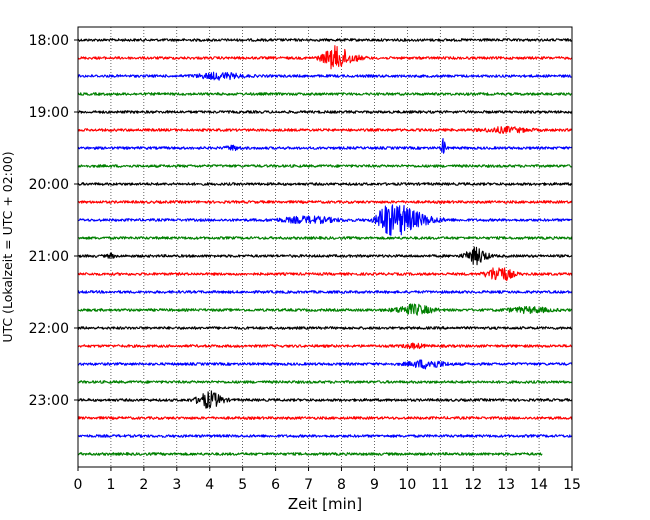 Image resolution: width=650 pixels, height=520 pixels. Describe the element at coordinates (325, 504) in the screenshot. I see `x-axis-label: Zeit [min]` at that location.